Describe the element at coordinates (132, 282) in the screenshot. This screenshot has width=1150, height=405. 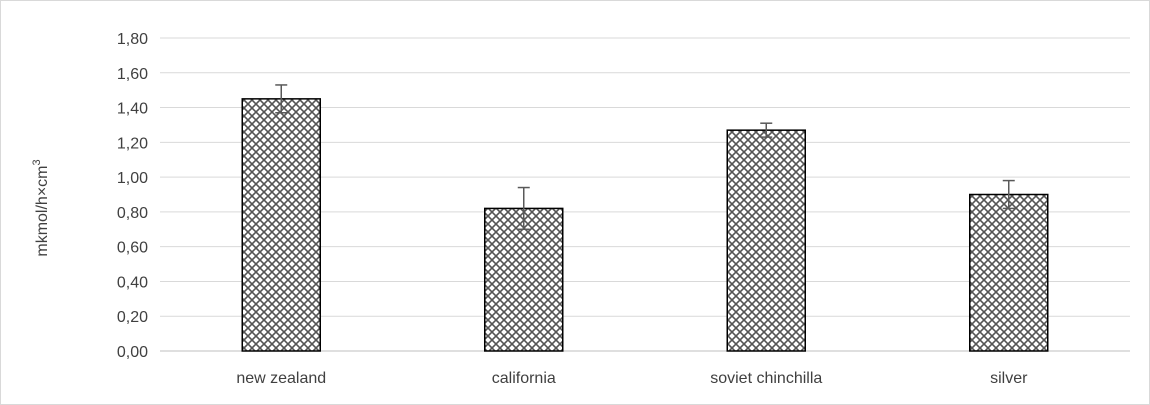
I see `y-tick-label: 0,40` at that location.